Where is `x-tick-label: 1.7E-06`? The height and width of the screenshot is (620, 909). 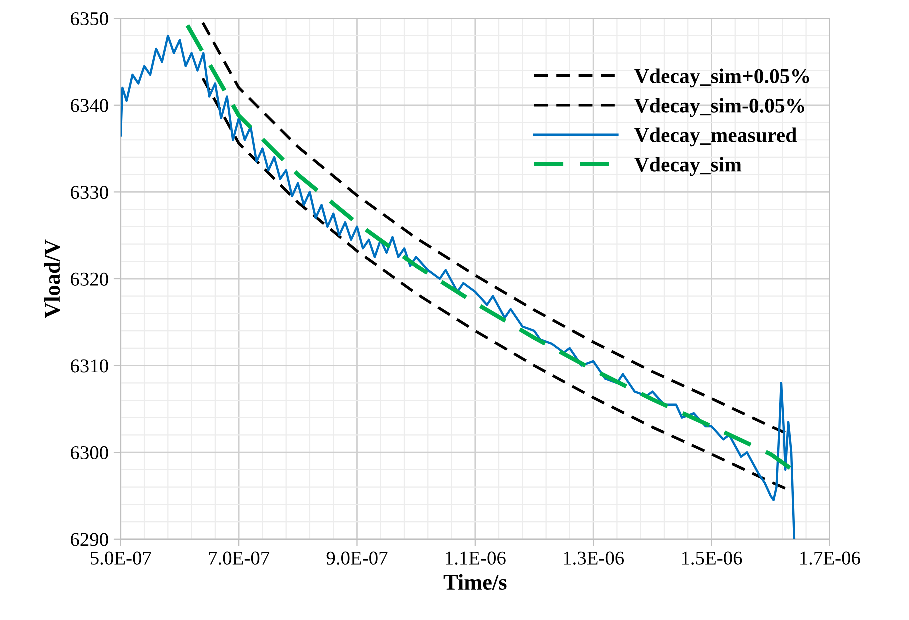
x-tick-label: 1.7E-06 is located at coordinates (830, 558).